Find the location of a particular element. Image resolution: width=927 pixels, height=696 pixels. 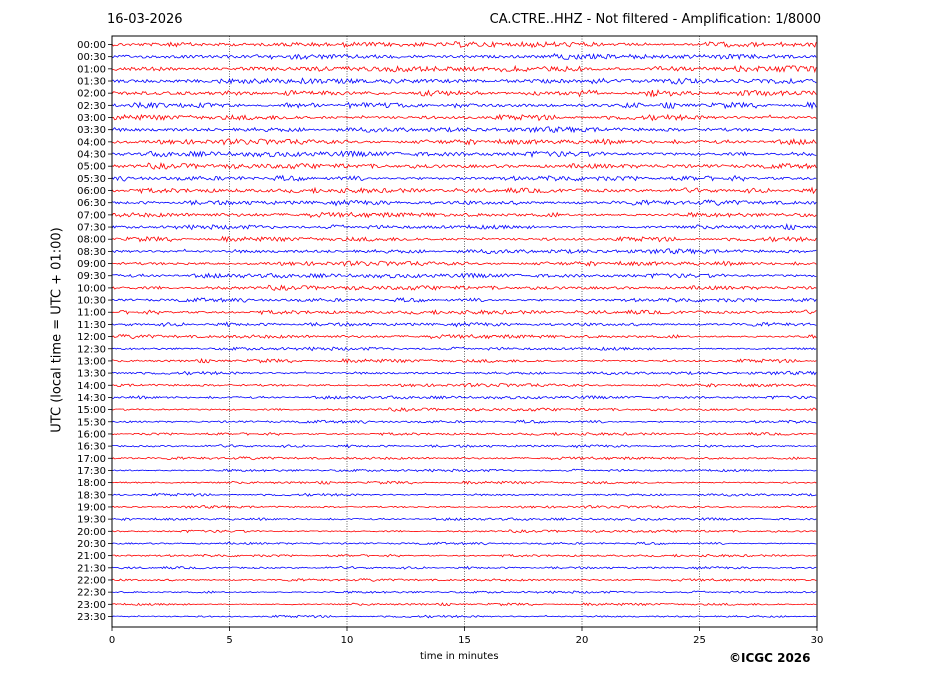

y-tick-label: 07:30 is located at coordinates (91, 228).